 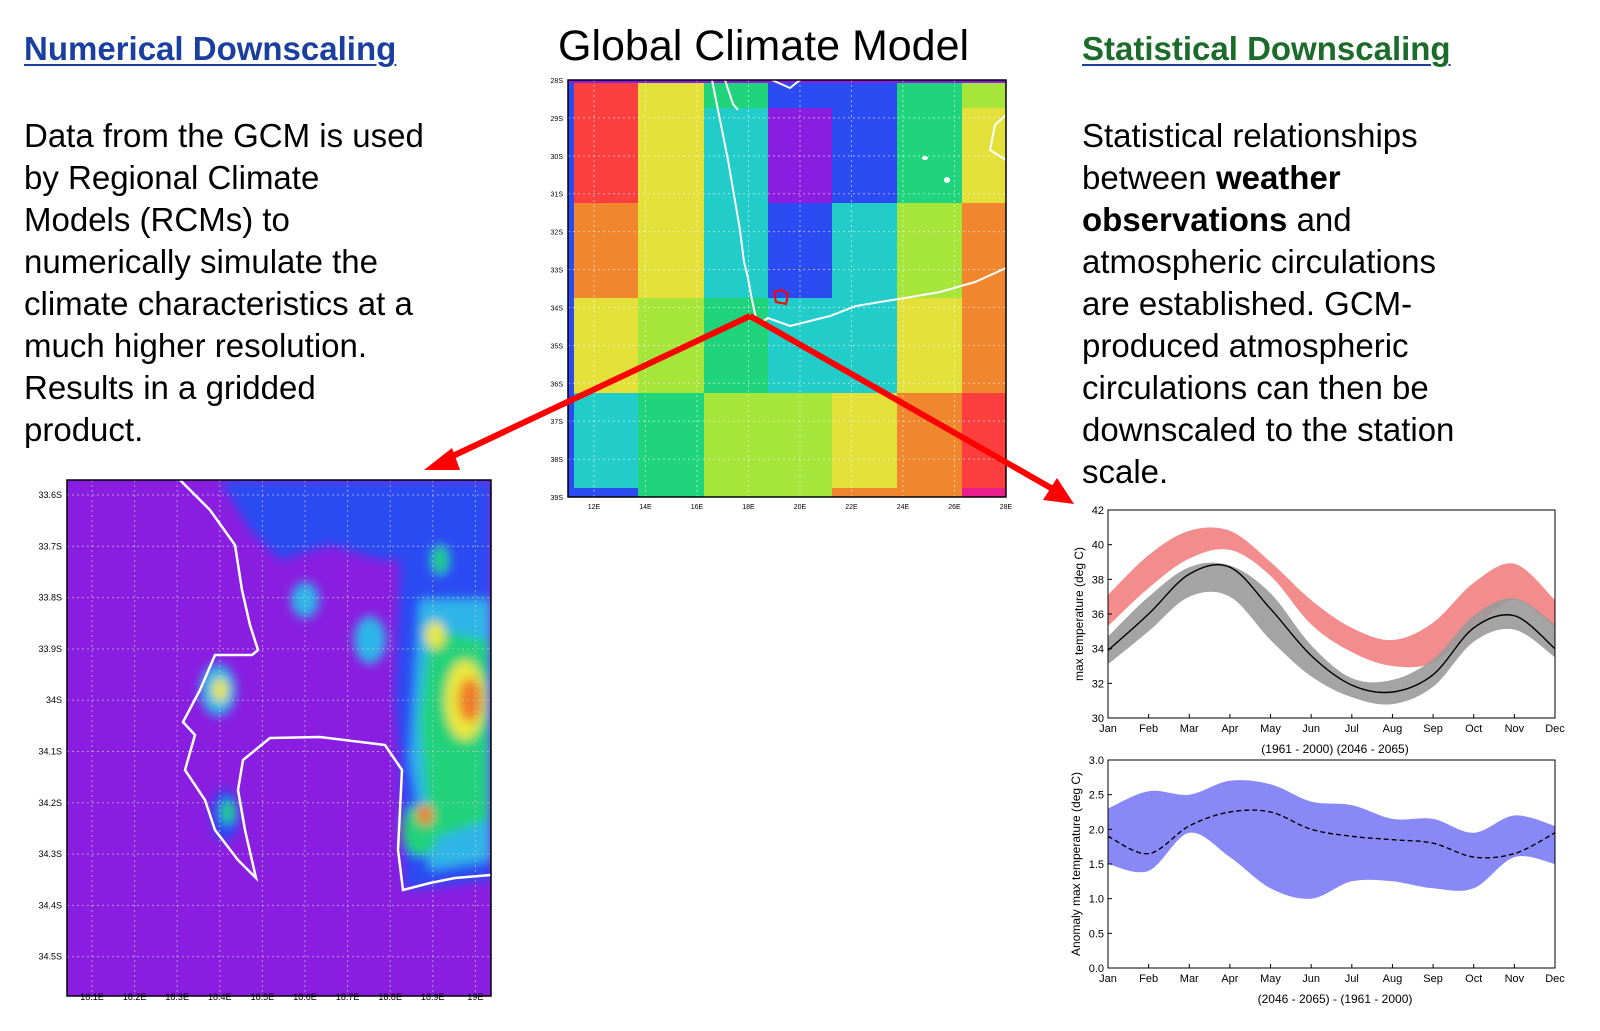 What do you see at coordinates (1229, 729) in the screenshot?
I see `chart1-x-tick-label: Apr` at bounding box center [1229, 729].